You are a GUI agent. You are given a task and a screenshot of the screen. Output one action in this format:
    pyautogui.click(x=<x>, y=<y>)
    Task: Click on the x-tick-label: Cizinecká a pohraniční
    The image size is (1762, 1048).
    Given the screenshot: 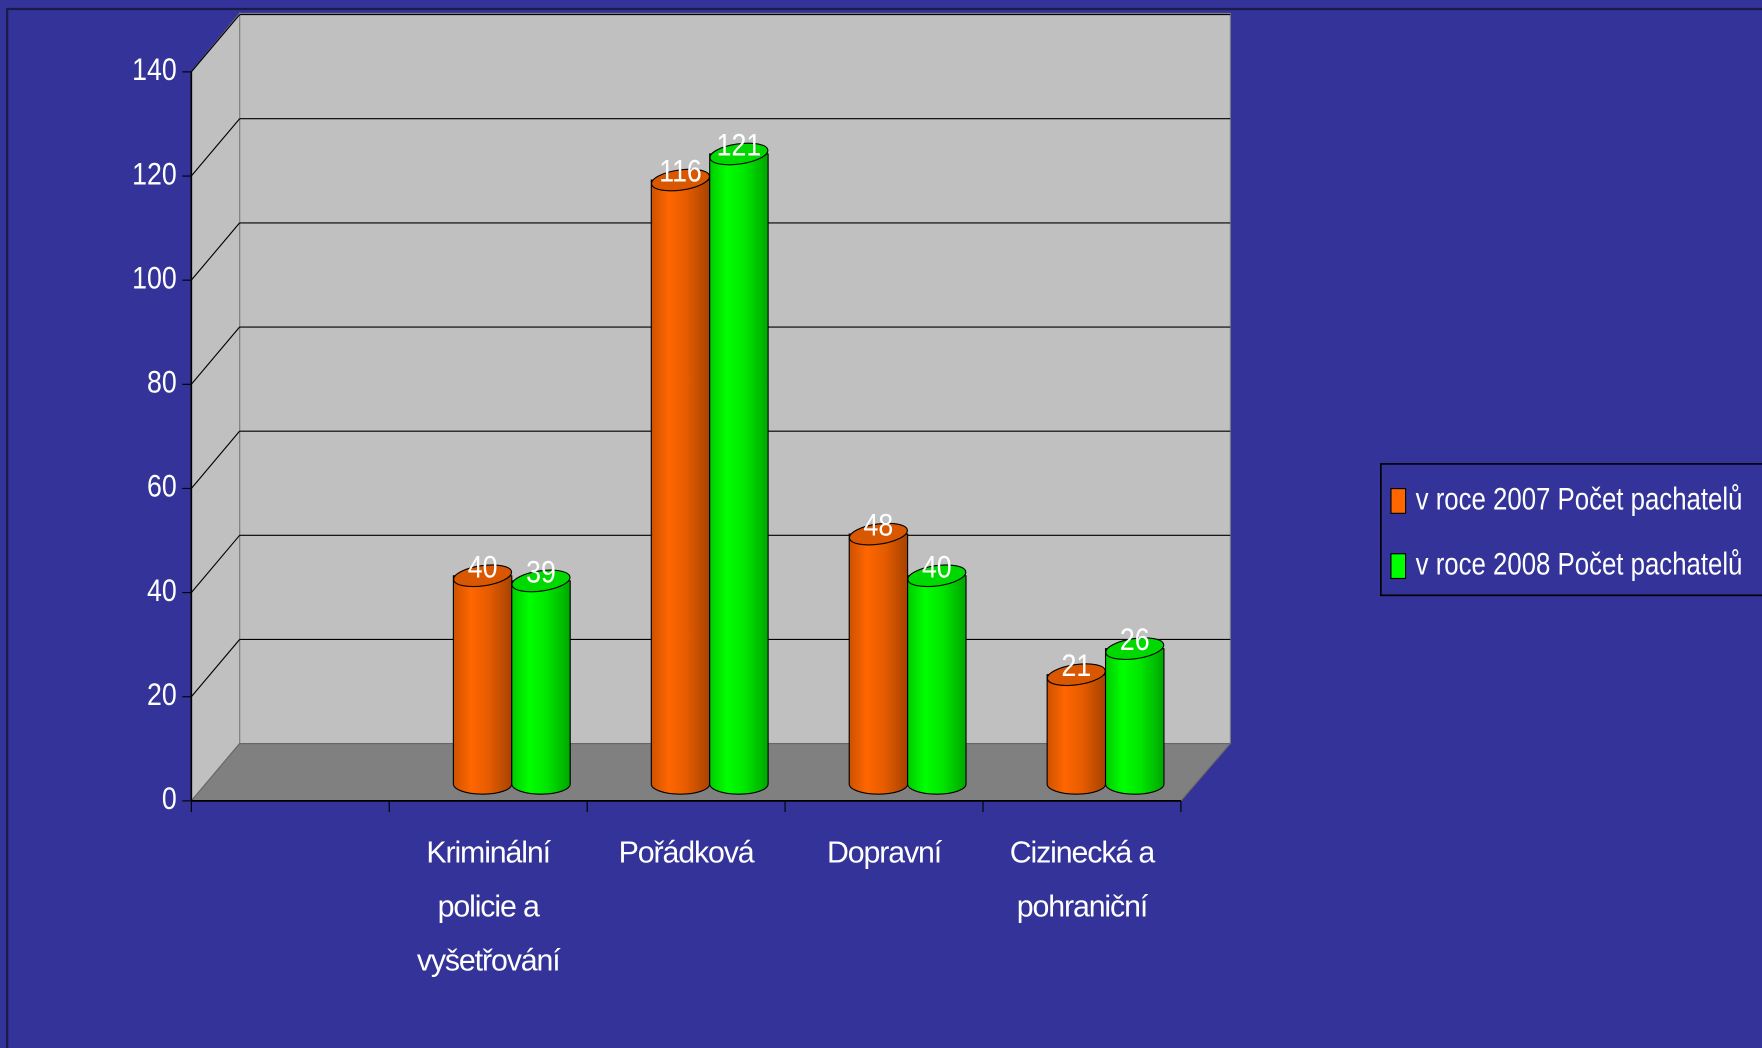 What is the action you would take?
    pyautogui.click(x=1082, y=879)
    